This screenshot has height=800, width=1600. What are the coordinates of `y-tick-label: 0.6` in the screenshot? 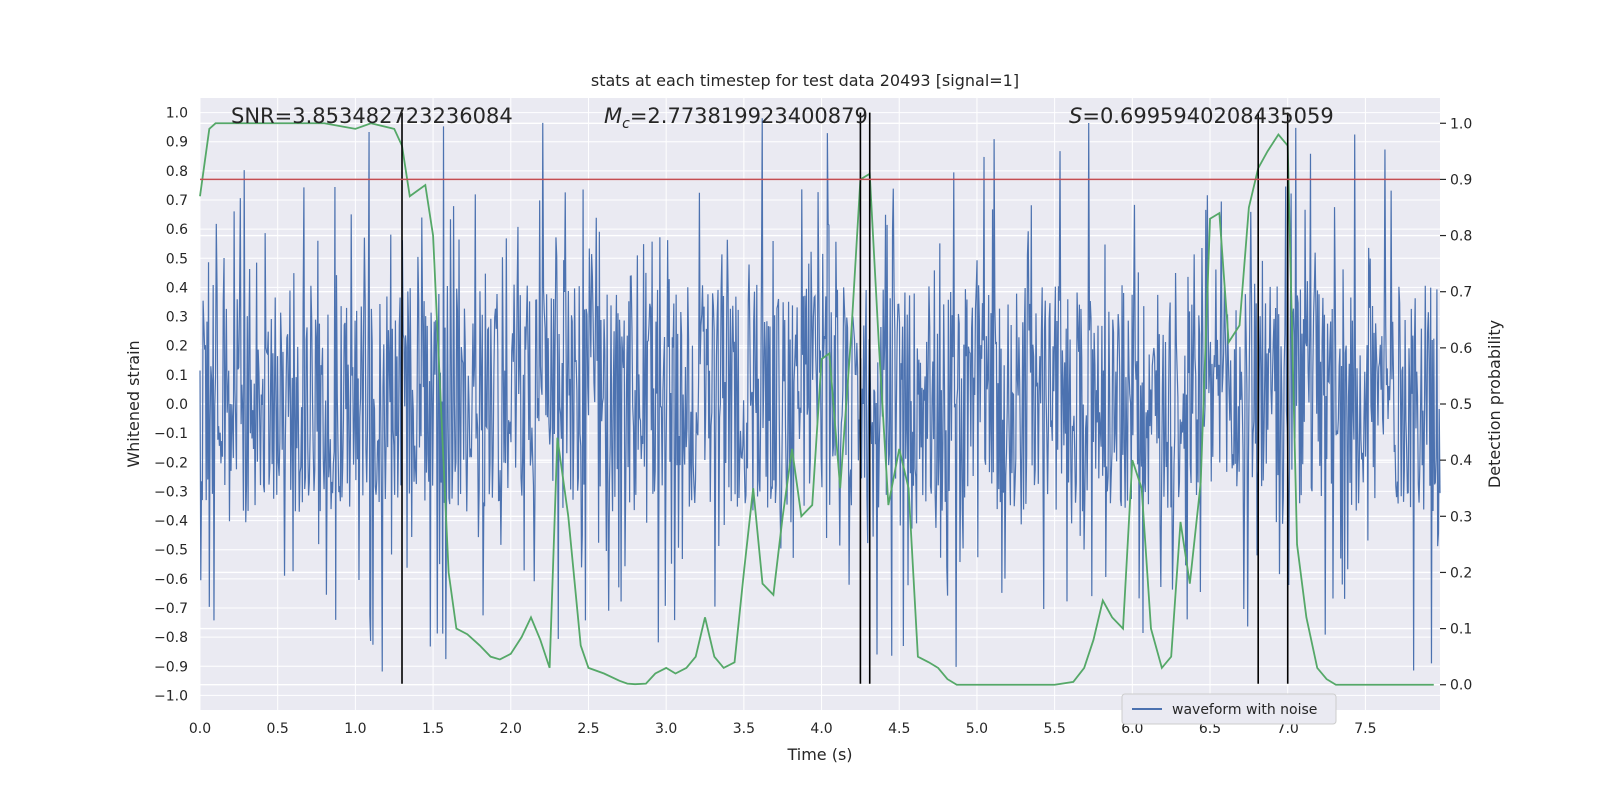 It's located at (177, 230).